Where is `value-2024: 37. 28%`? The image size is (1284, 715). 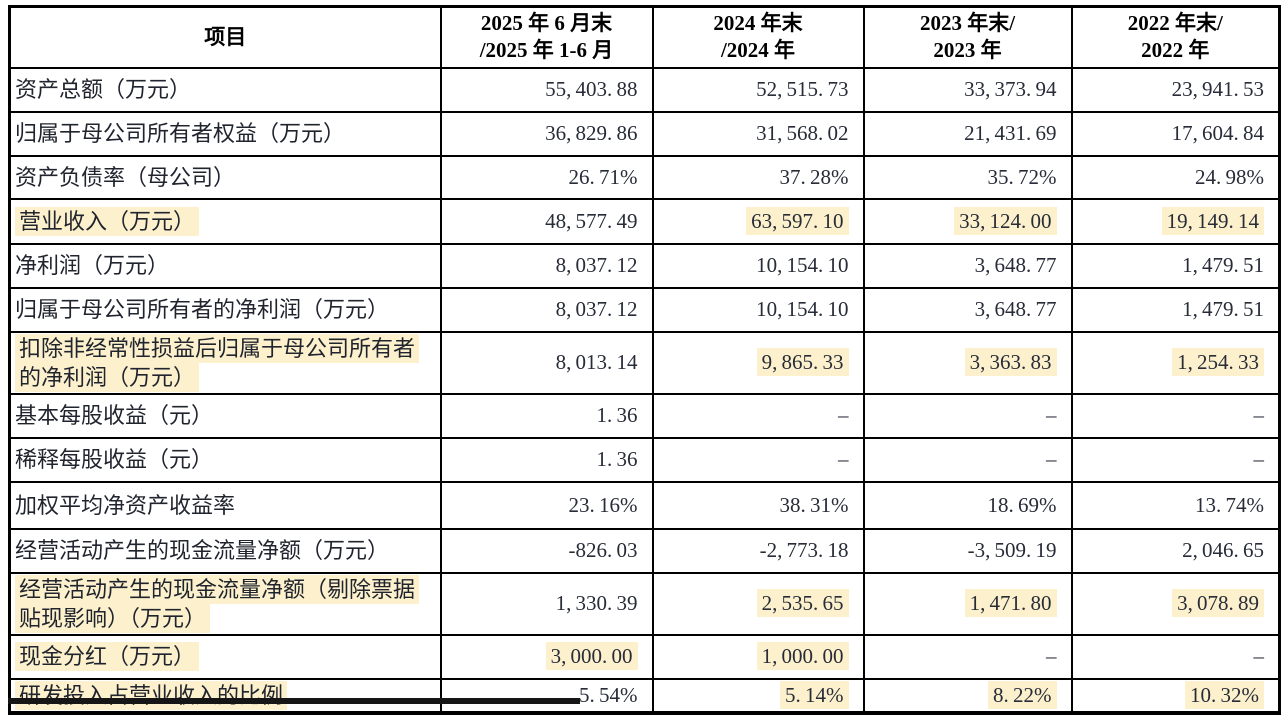 value-2024: 37. 28% is located at coordinates (814, 176).